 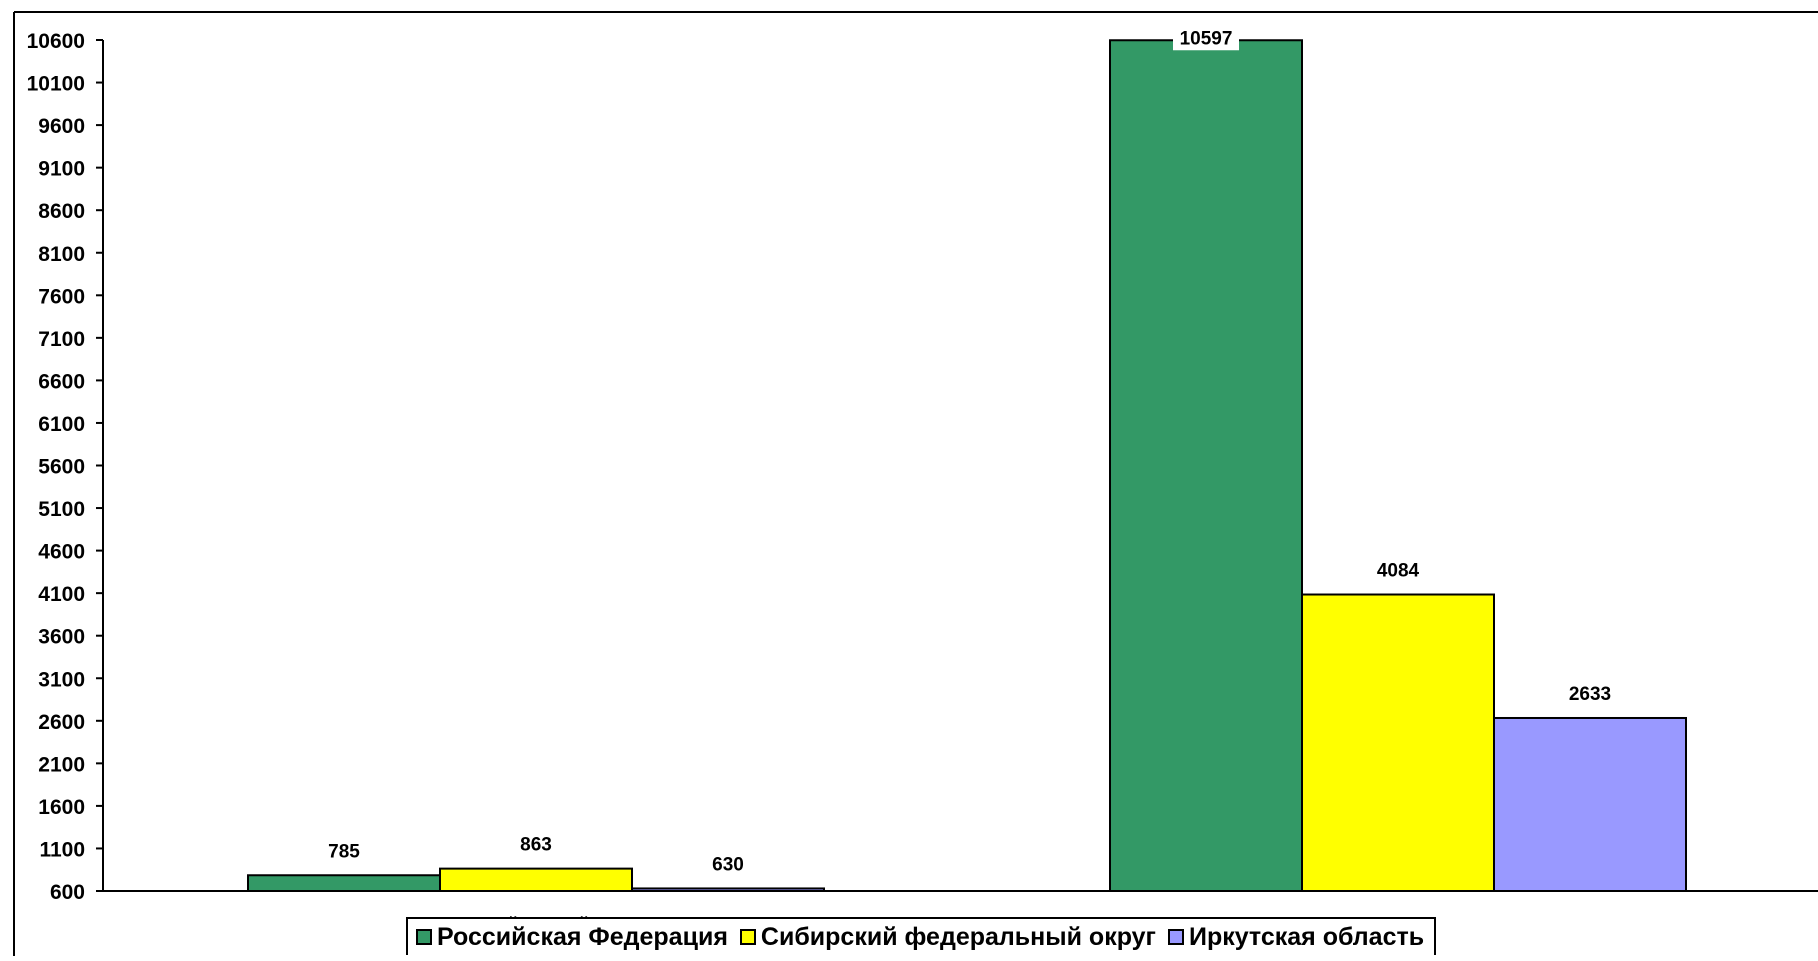 I want to click on y-tick-label: 1100, so click(x=62, y=849).